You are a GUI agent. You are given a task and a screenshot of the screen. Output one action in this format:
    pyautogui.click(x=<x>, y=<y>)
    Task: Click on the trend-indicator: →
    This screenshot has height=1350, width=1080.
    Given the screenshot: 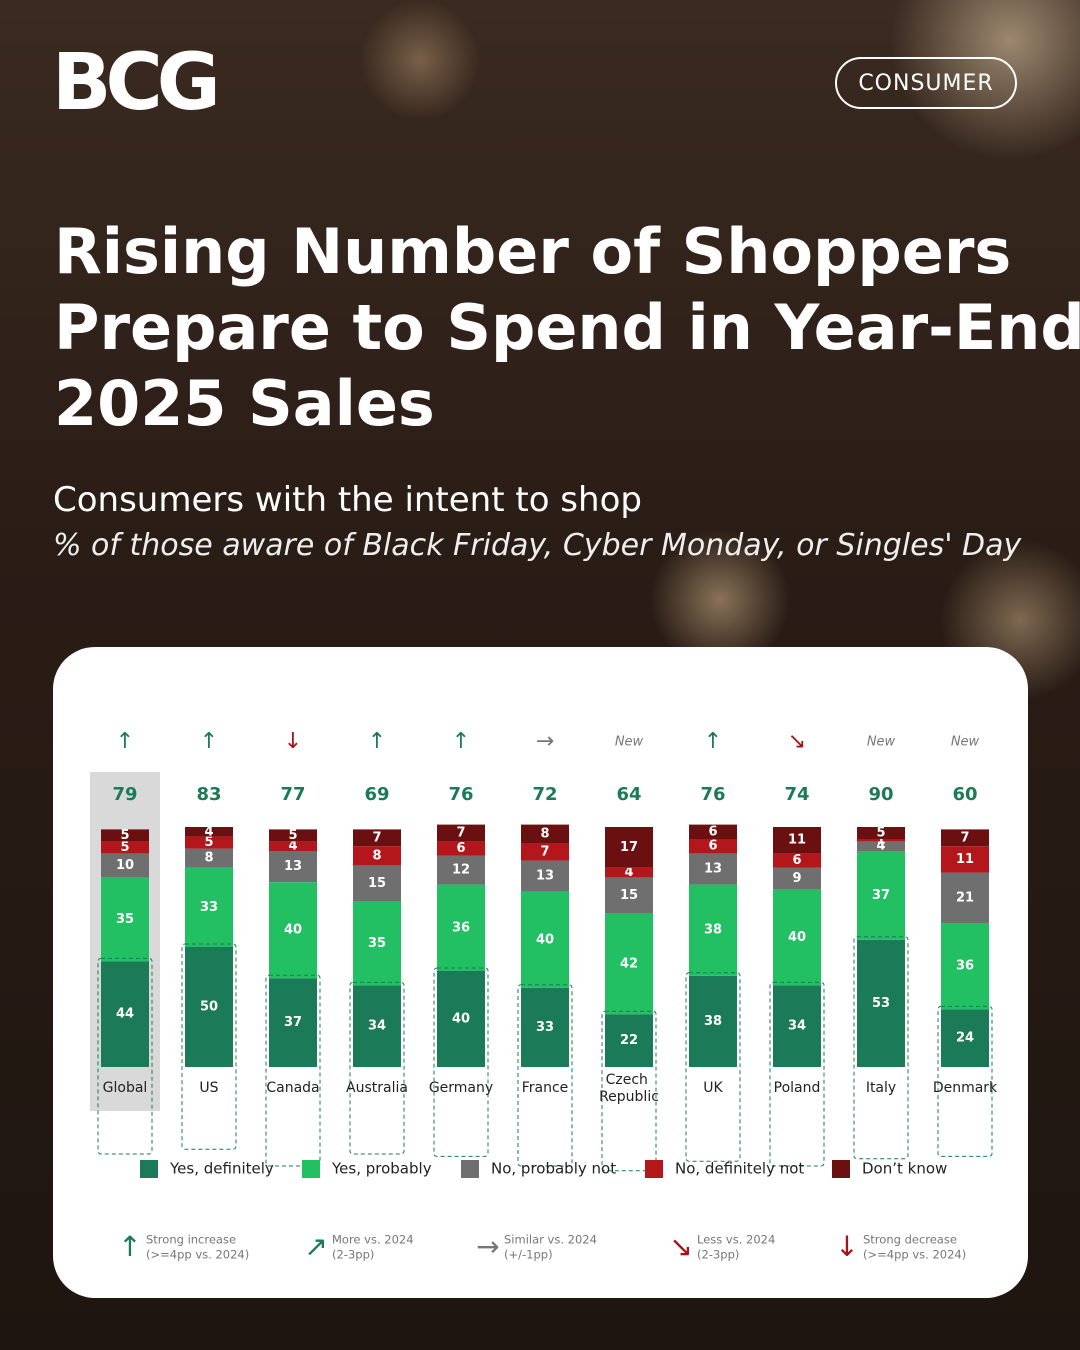 What is the action you would take?
    pyautogui.click(x=545, y=741)
    